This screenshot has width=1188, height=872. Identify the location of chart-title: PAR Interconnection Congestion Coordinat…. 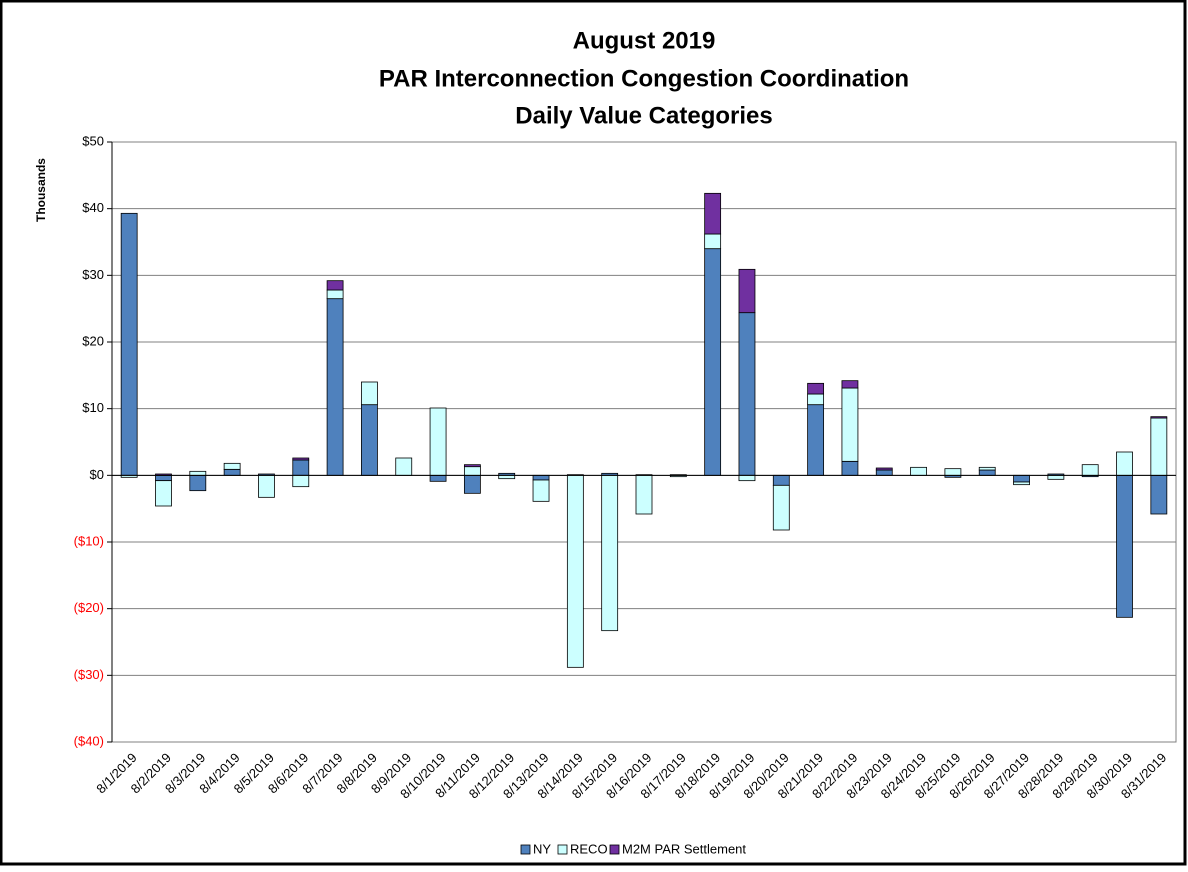
(644, 78).